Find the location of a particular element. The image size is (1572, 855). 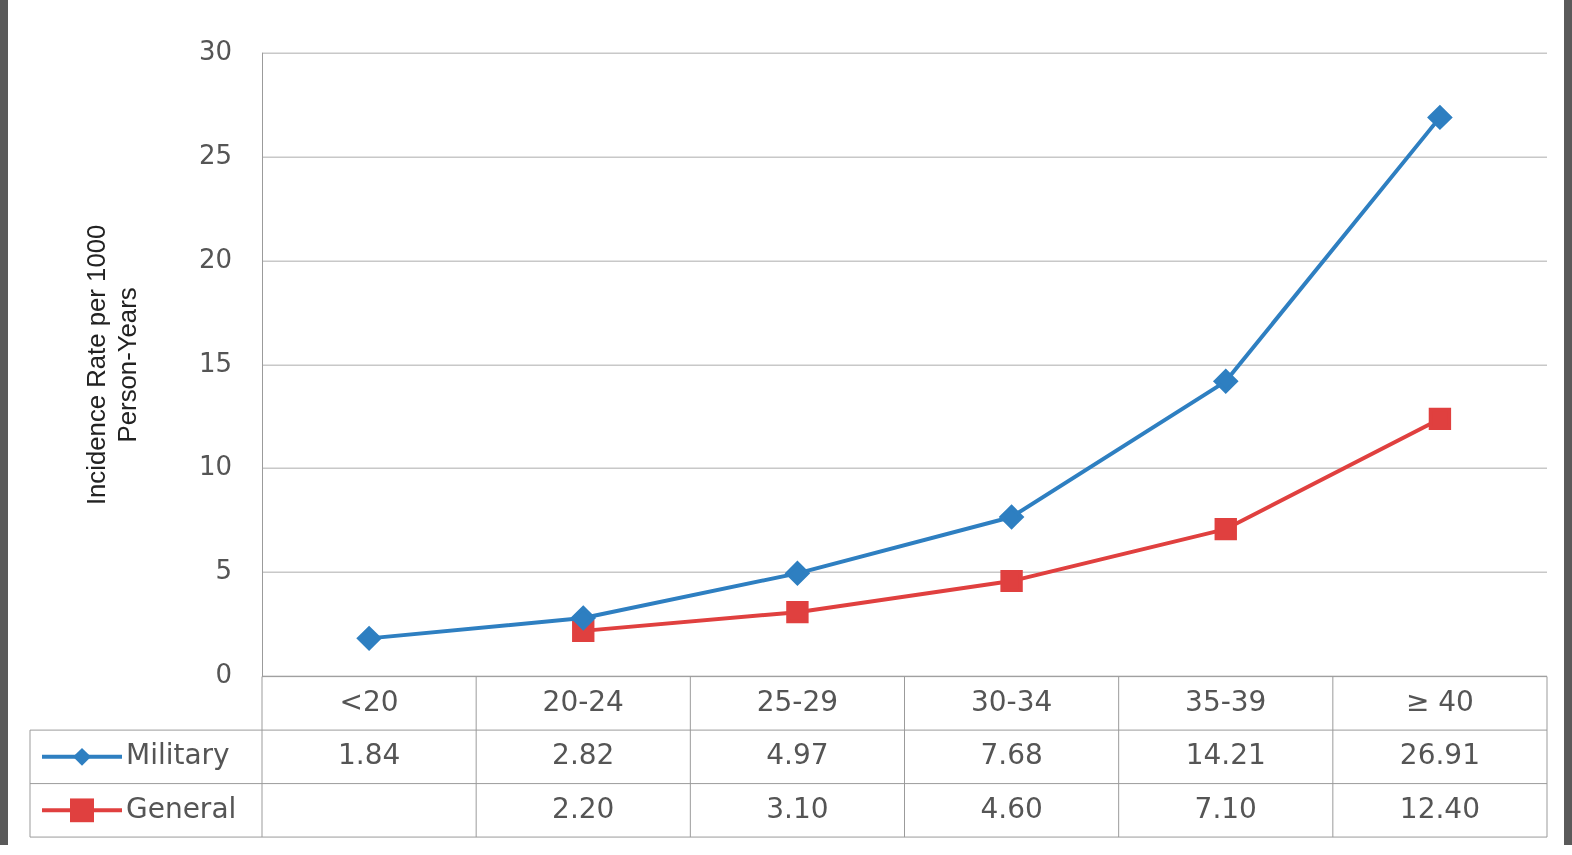

data-label: 4.97 is located at coordinates (797, 755).